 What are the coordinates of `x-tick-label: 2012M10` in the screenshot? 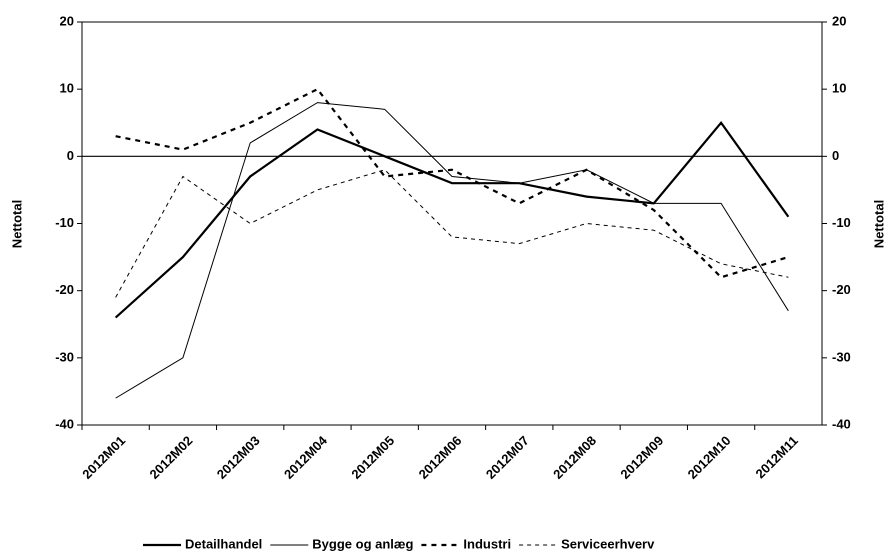 It's located at (709, 457).